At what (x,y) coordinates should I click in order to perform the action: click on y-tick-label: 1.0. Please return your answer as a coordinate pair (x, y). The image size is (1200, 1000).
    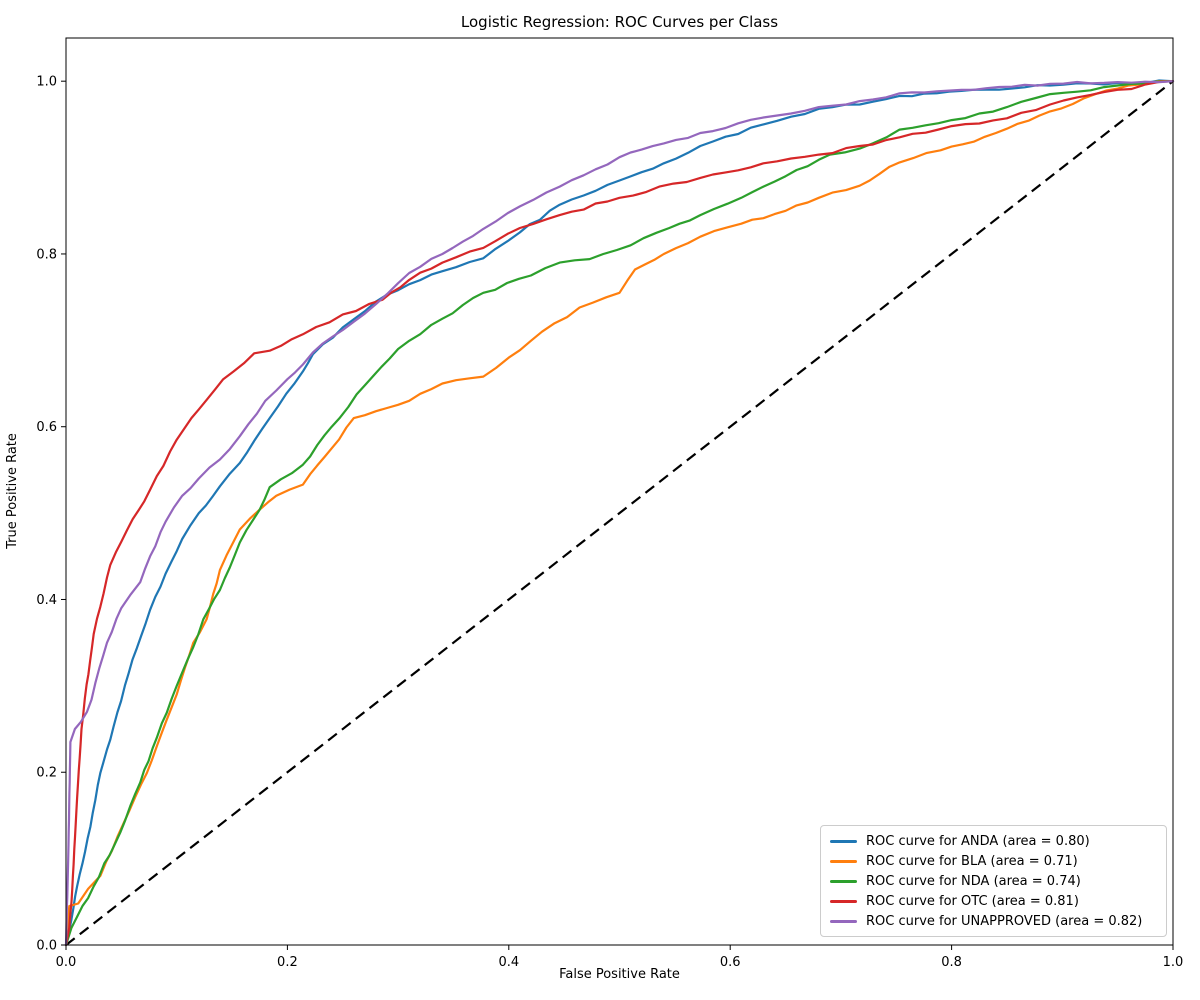
    Looking at the image, I should click on (46, 82).